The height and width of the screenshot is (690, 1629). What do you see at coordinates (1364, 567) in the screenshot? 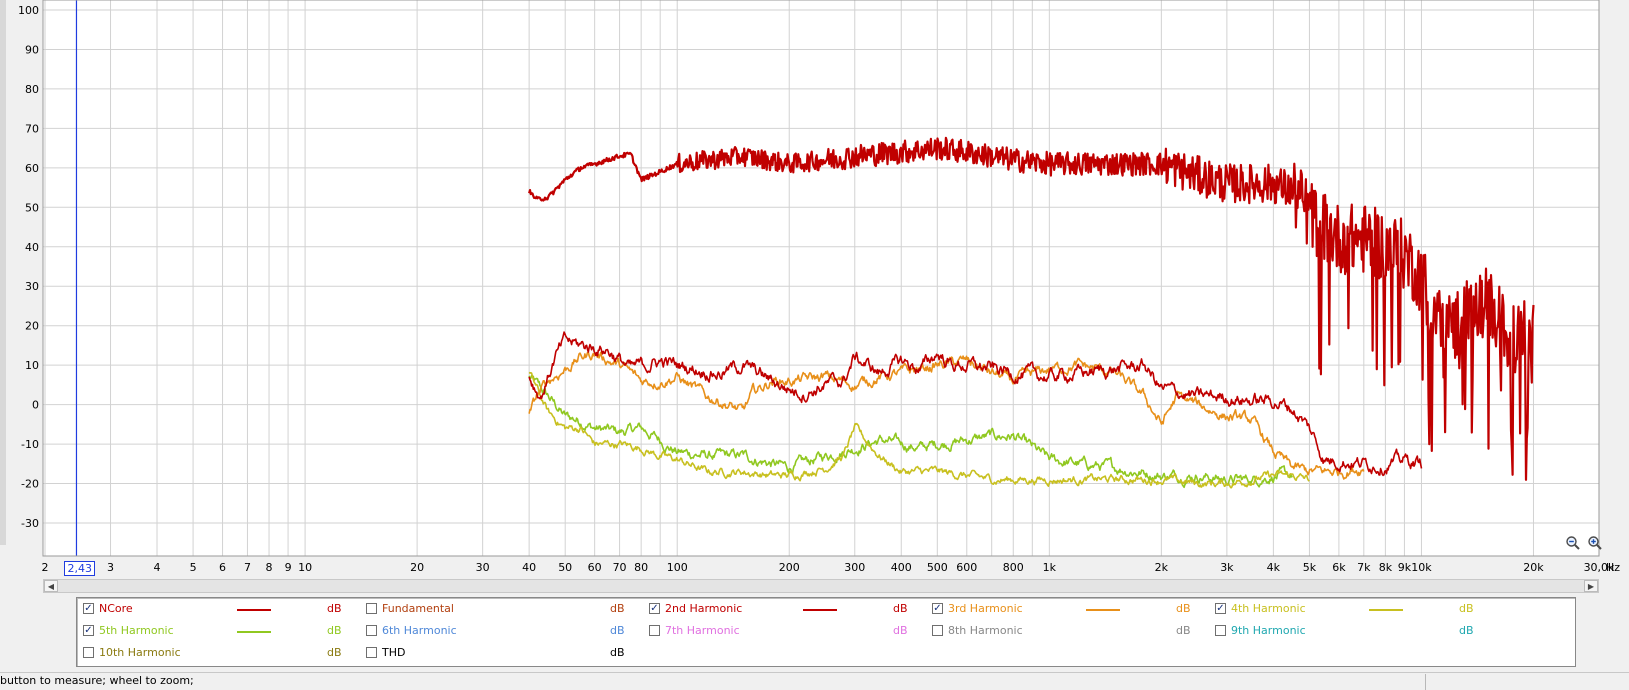
I see `x-tick-label: 7k` at bounding box center [1364, 567].